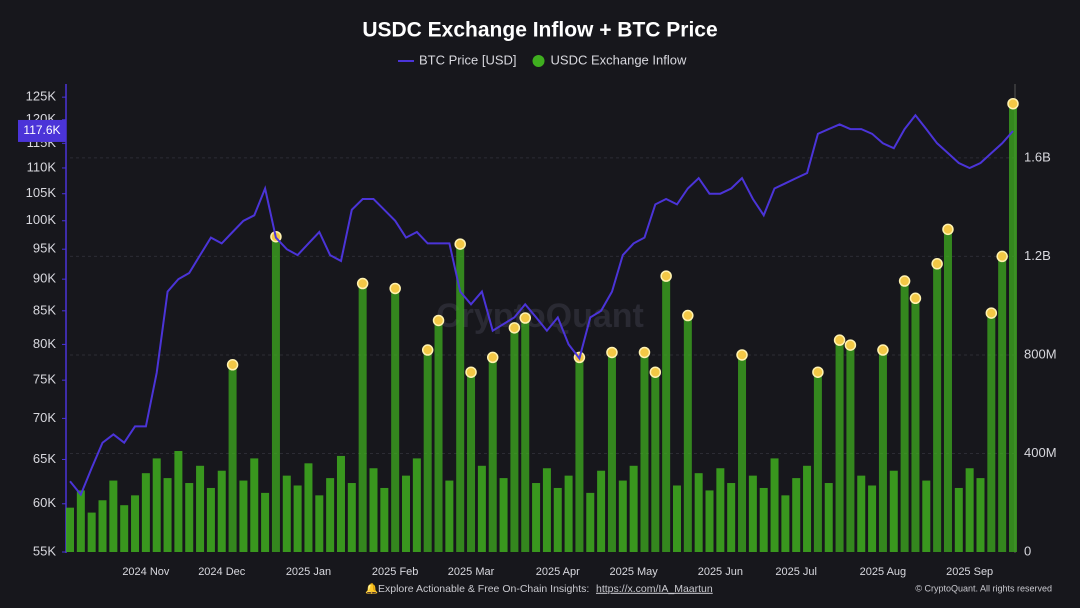 Image resolution: width=1080 pixels, height=608 pixels. What do you see at coordinates (883, 572) in the screenshot?
I see `x-tick-label: 2025 Aug` at bounding box center [883, 572].